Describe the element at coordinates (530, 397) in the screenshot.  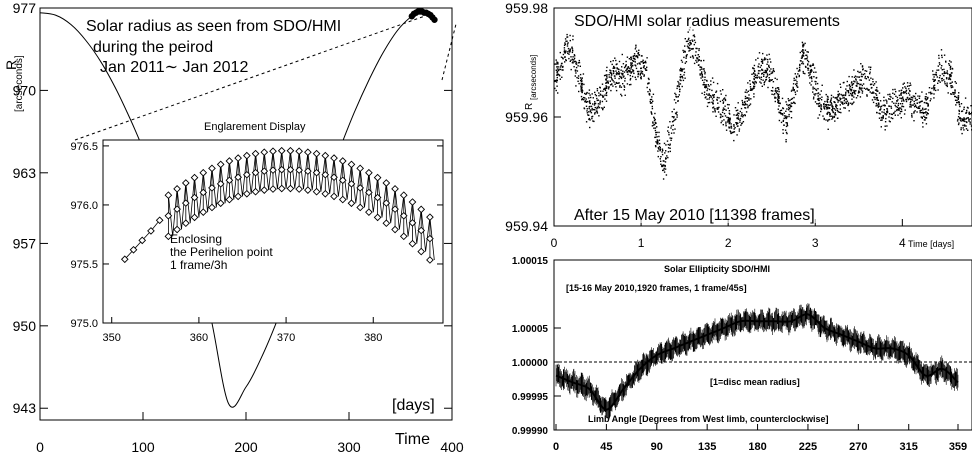
I see `br-y-tick-label: 0.99995` at that location.